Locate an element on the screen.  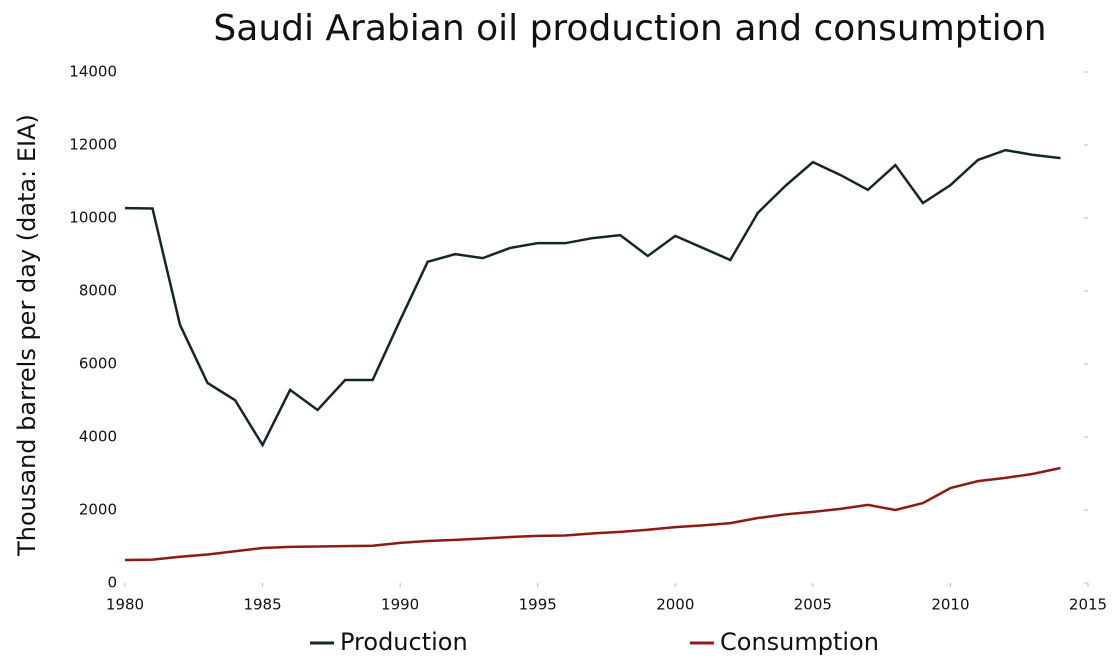
x-tick-label: 2005 is located at coordinates (813, 605).